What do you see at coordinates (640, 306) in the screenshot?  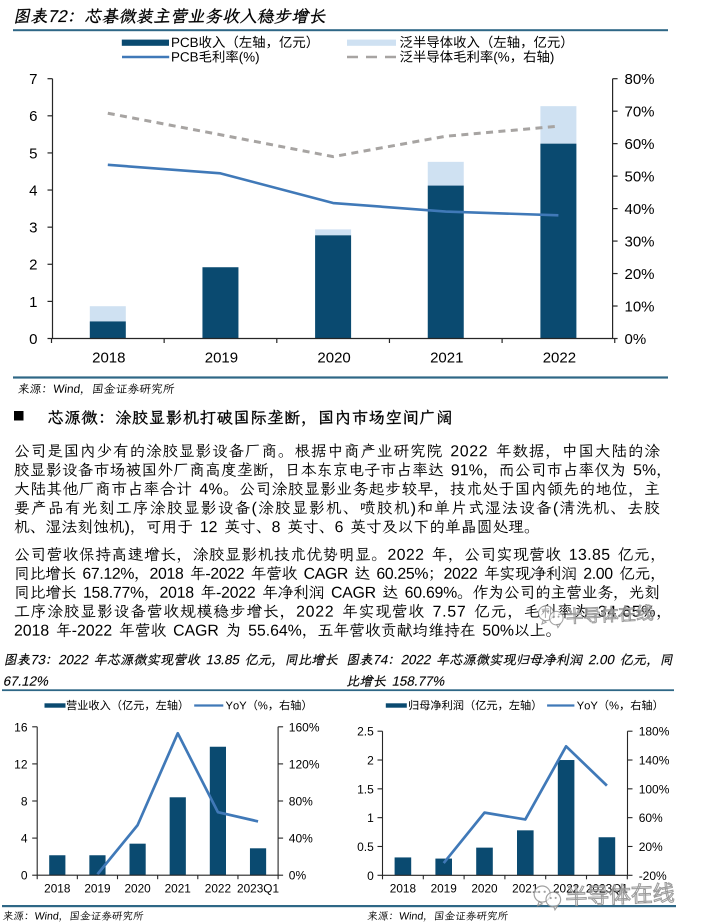 I see `svg-text: 10%` at bounding box center [640, 306].